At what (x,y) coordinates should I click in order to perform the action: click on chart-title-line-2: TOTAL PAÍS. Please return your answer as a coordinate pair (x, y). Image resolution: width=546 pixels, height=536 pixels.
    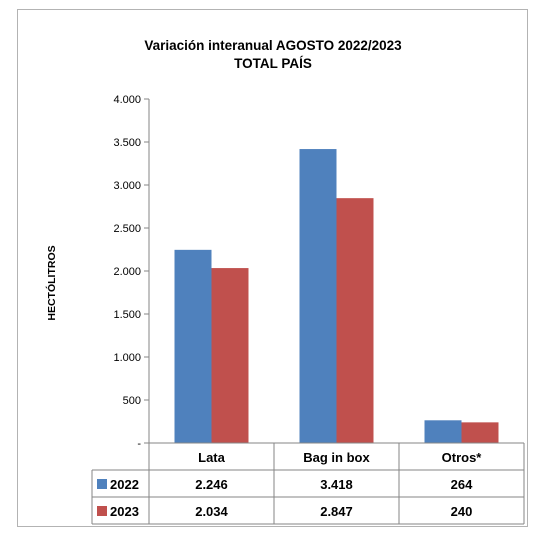
    Looking at the image, I should click on (273, 63).